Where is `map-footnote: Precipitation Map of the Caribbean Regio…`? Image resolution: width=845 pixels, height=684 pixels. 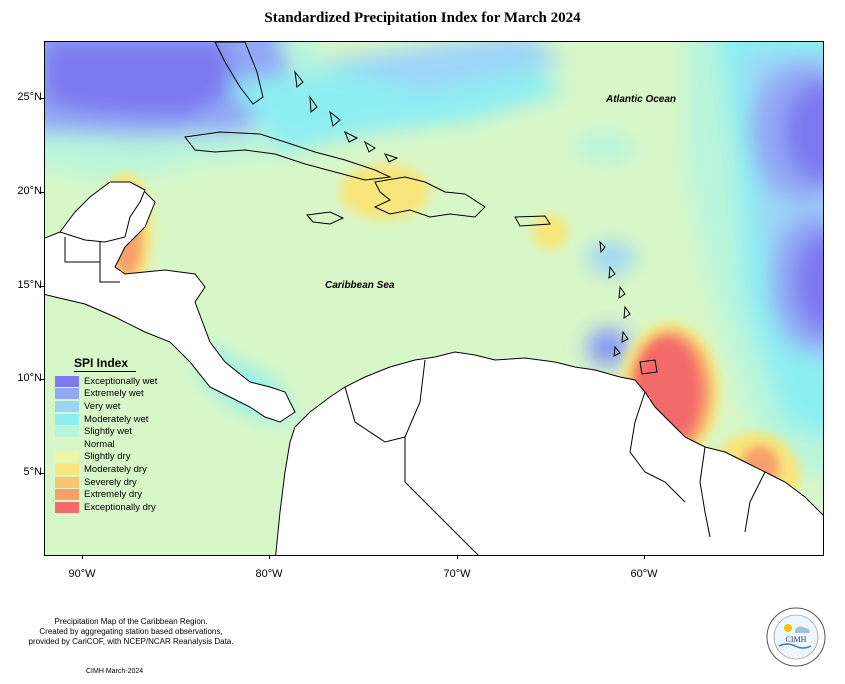
map-footnote: Precipitation Map of the Caribbean Regio… is located at coordinates (131, 632).